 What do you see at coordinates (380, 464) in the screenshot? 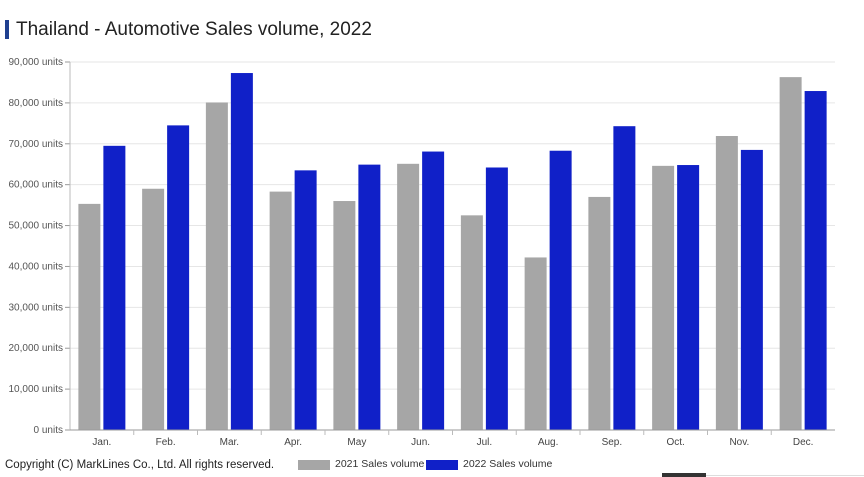
I see `legend-label-2021: 2021 Sales volume` at bounding box center [380, 464].